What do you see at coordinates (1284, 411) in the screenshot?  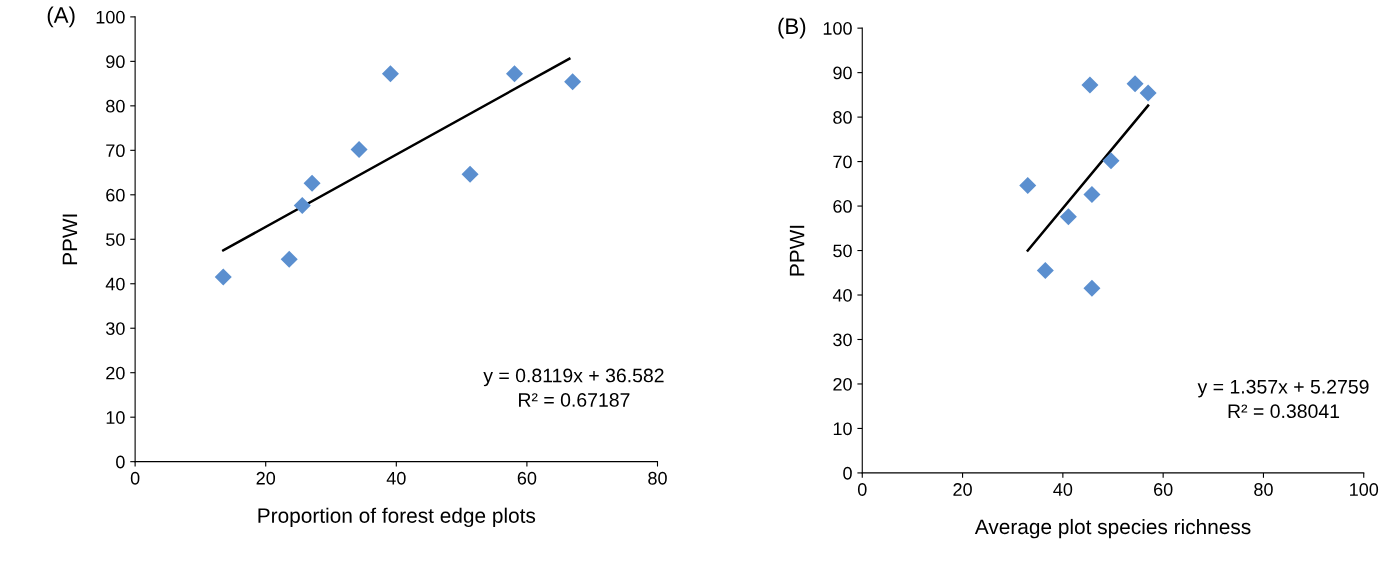 I see `annotation: R² = 0.38041` at bounding box center [1284, 411].